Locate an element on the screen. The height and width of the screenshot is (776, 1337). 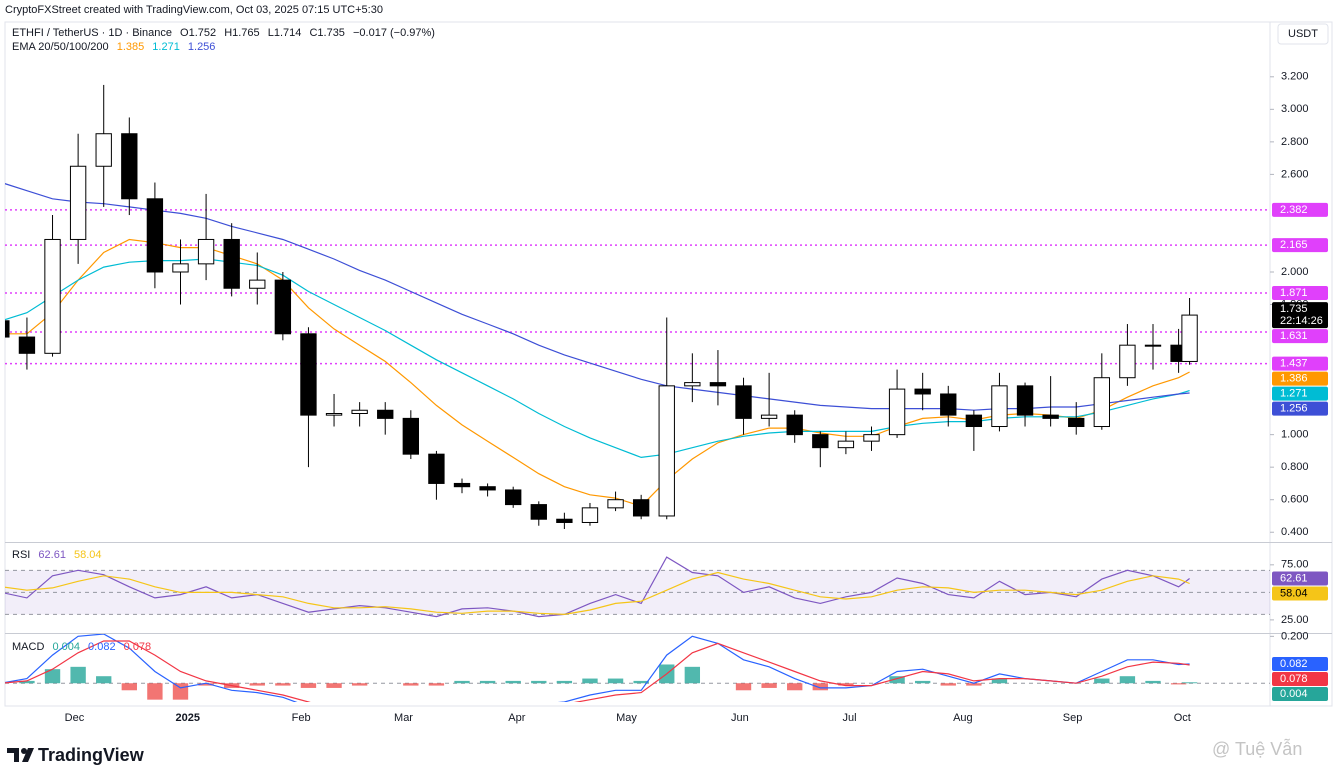
y-tick-label: 25.00 is located at coordinates (1295, 620).